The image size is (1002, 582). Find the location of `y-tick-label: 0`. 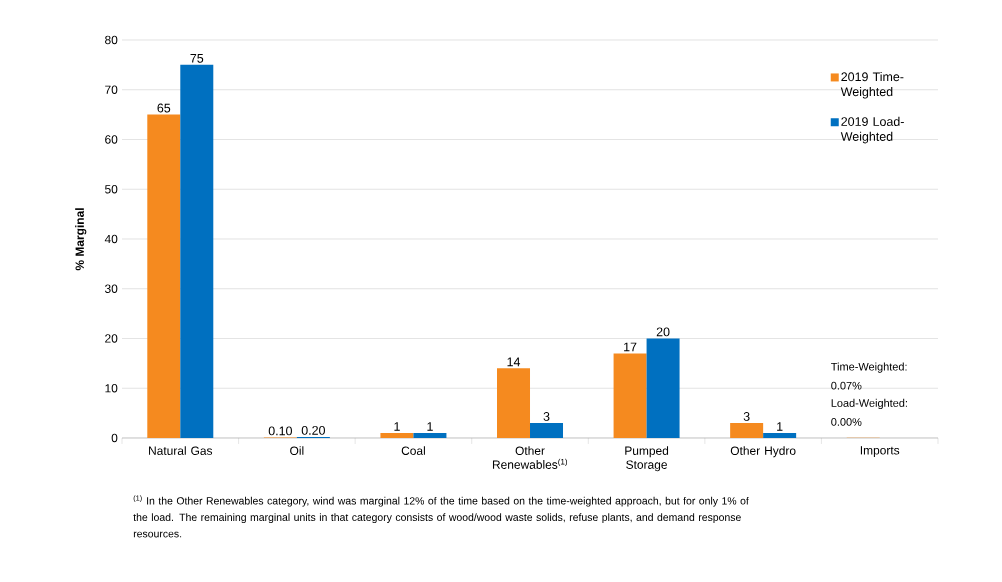

y-tick-label: 0 is located at coordinates (114, 438).